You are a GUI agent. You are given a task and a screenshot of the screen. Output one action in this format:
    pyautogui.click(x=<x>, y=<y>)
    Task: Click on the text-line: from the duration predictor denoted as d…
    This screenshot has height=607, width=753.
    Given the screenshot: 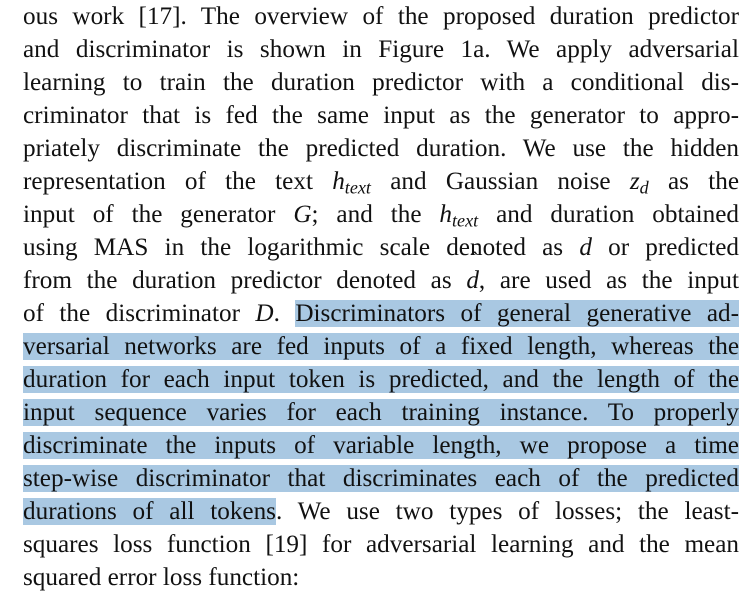 What is the action you would take?
    pyautogui.click(x=381, y=273)
    